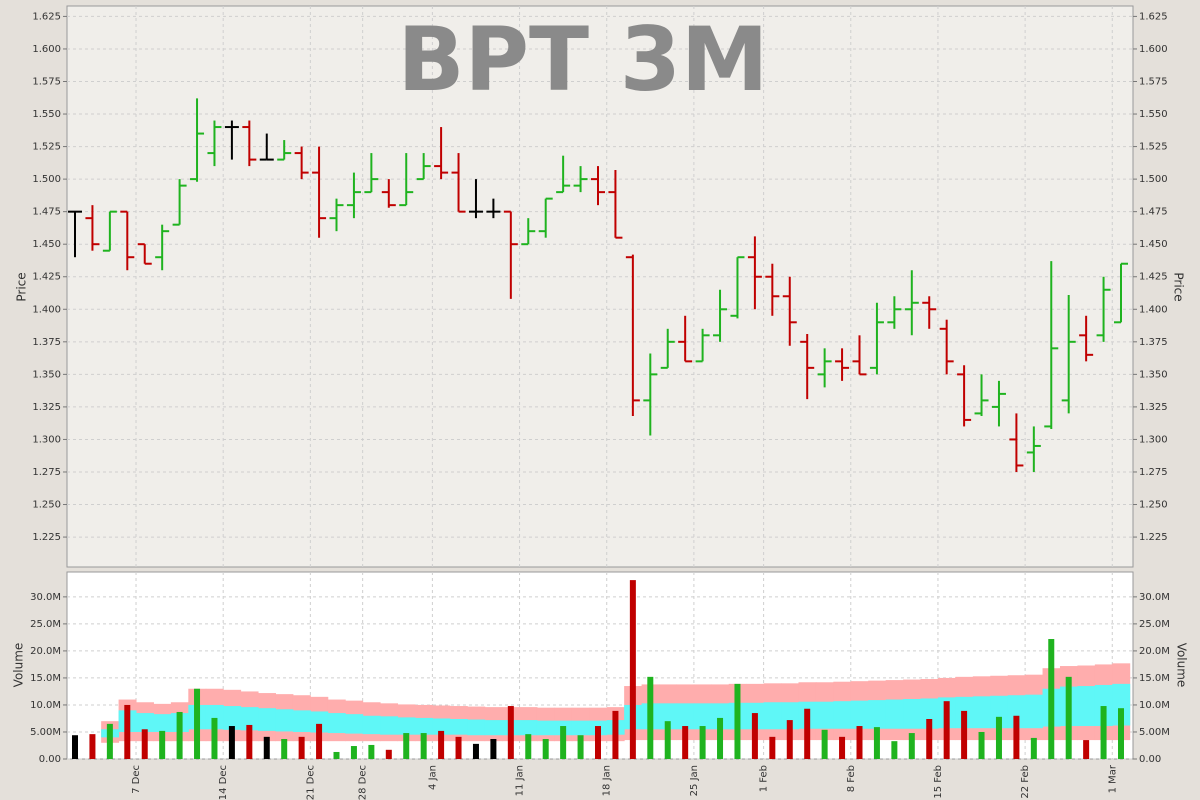 This screenshot has height=800, width=1200. Describe the element at coordinates (1025, 782) in the screenshot. I see `x-tick-label: 22 Feb` at that location.